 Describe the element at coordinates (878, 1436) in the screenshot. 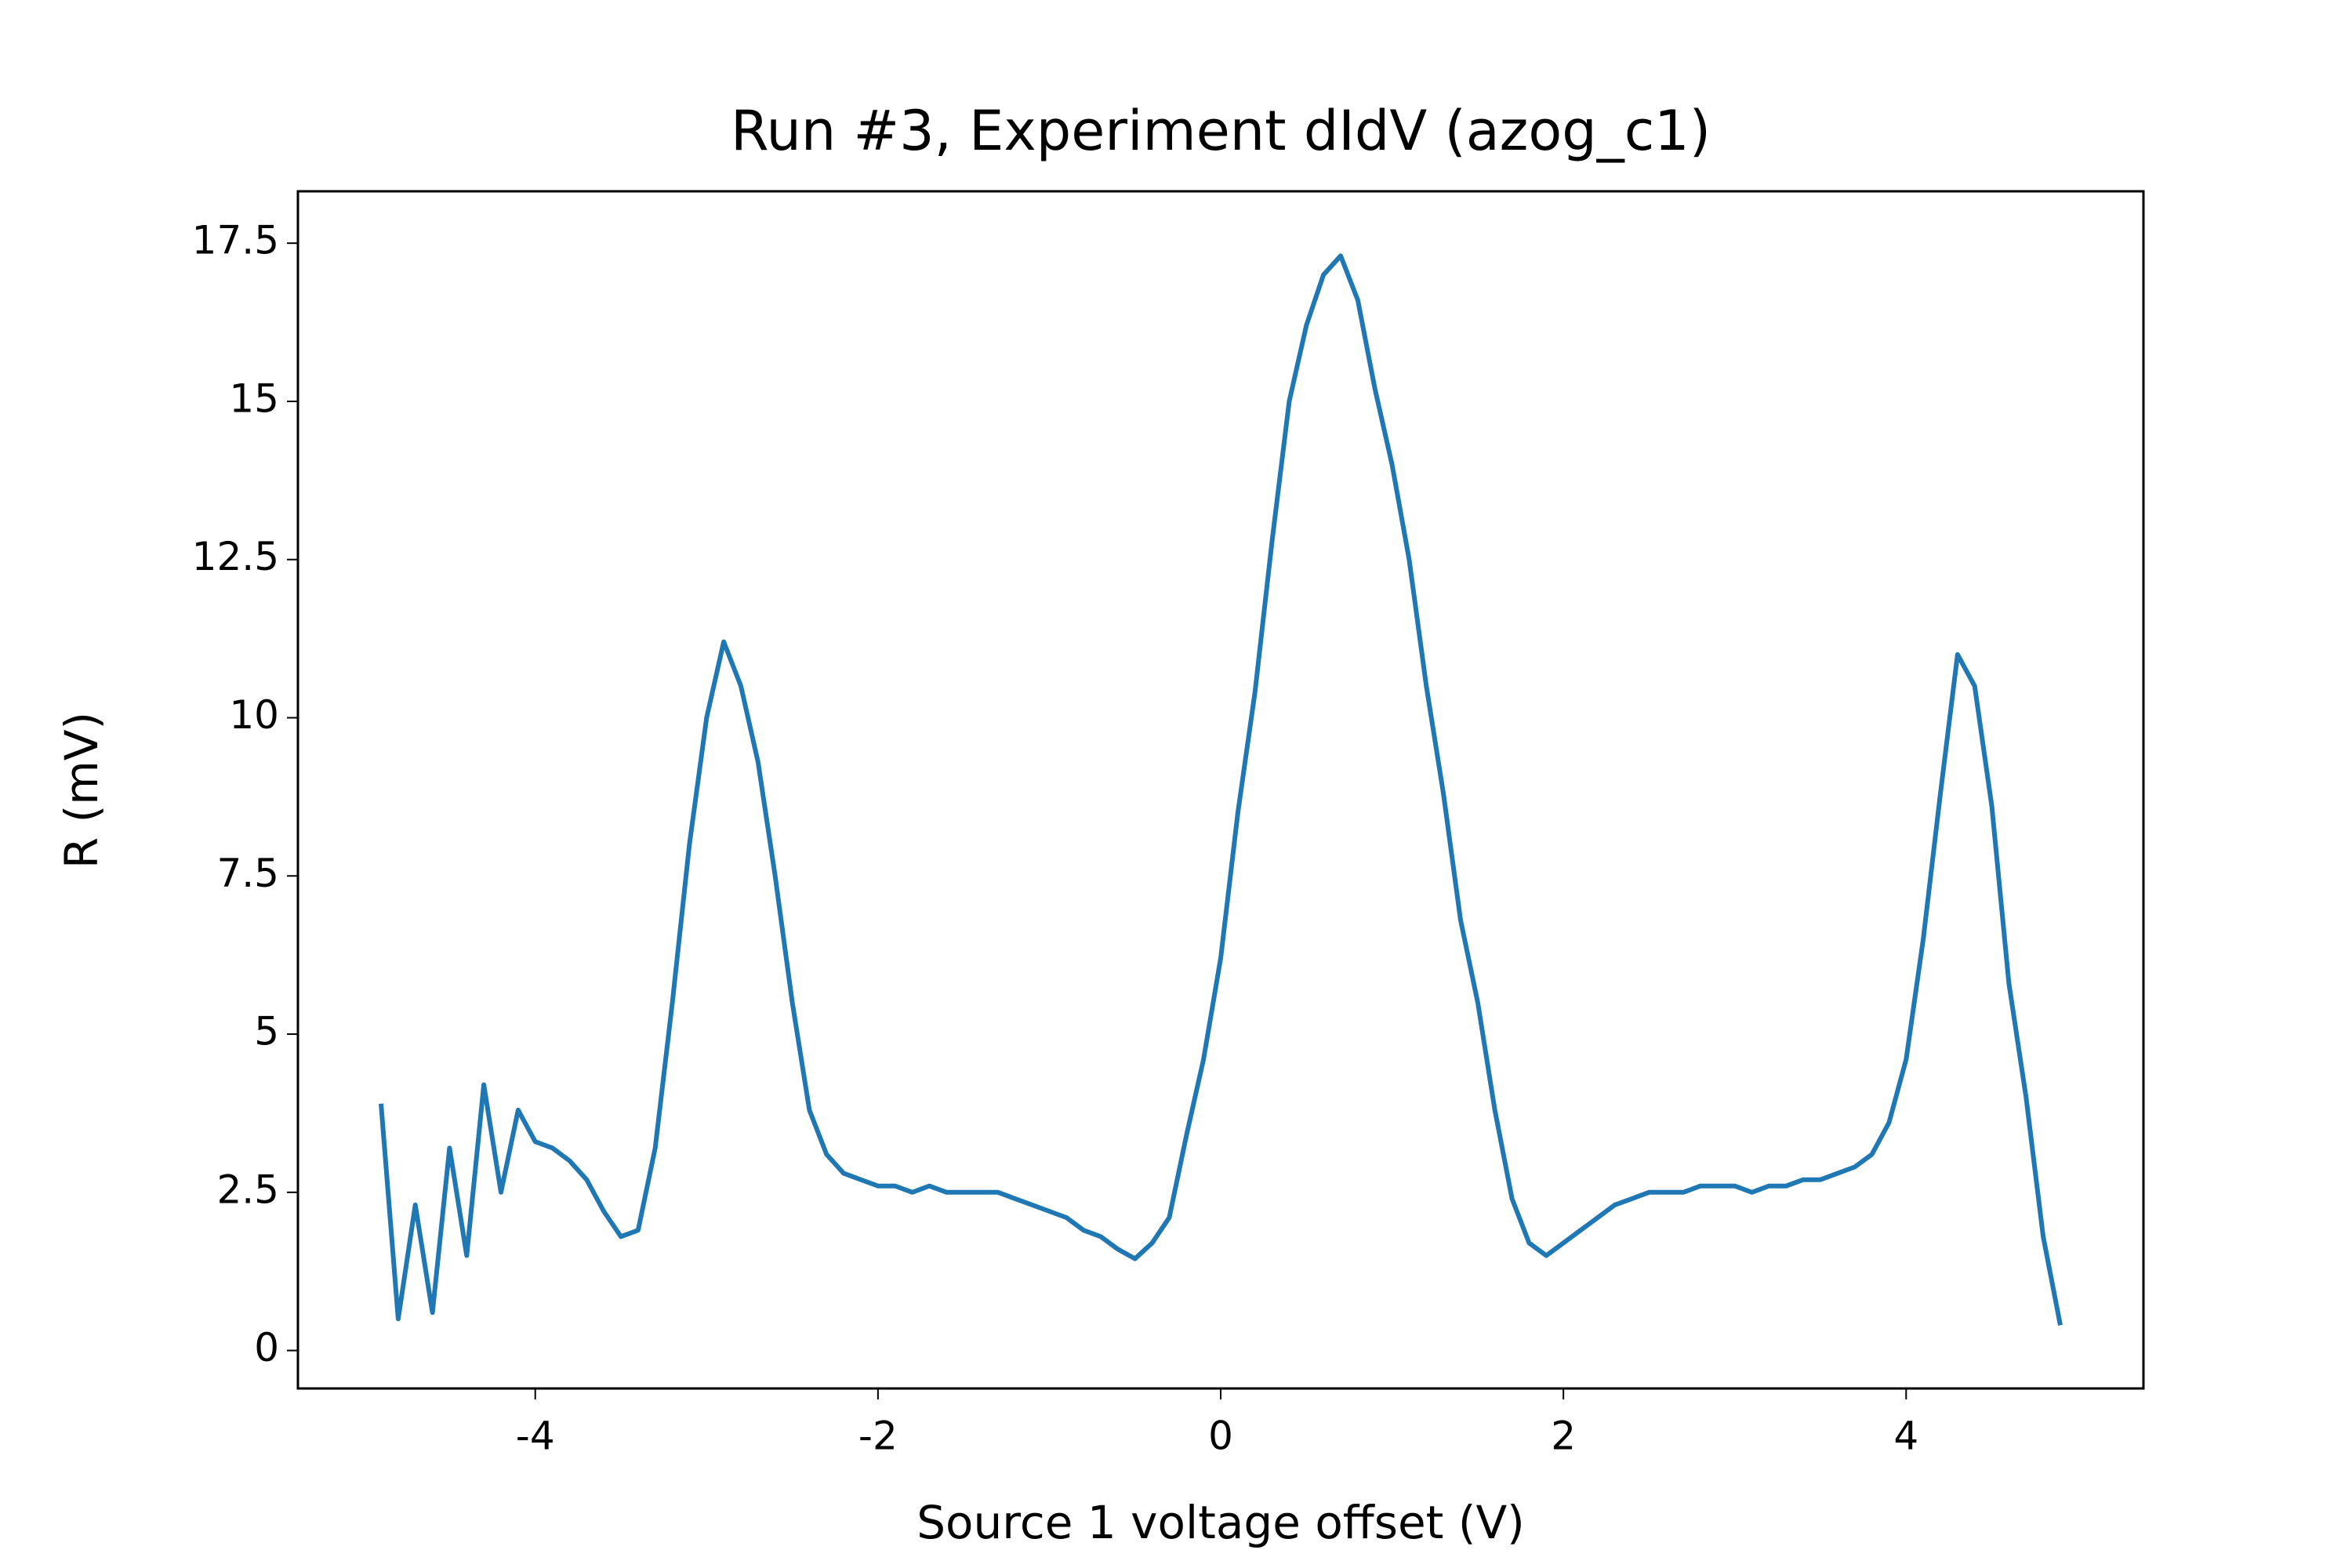

I see `x-tick-label: -2` at that location.